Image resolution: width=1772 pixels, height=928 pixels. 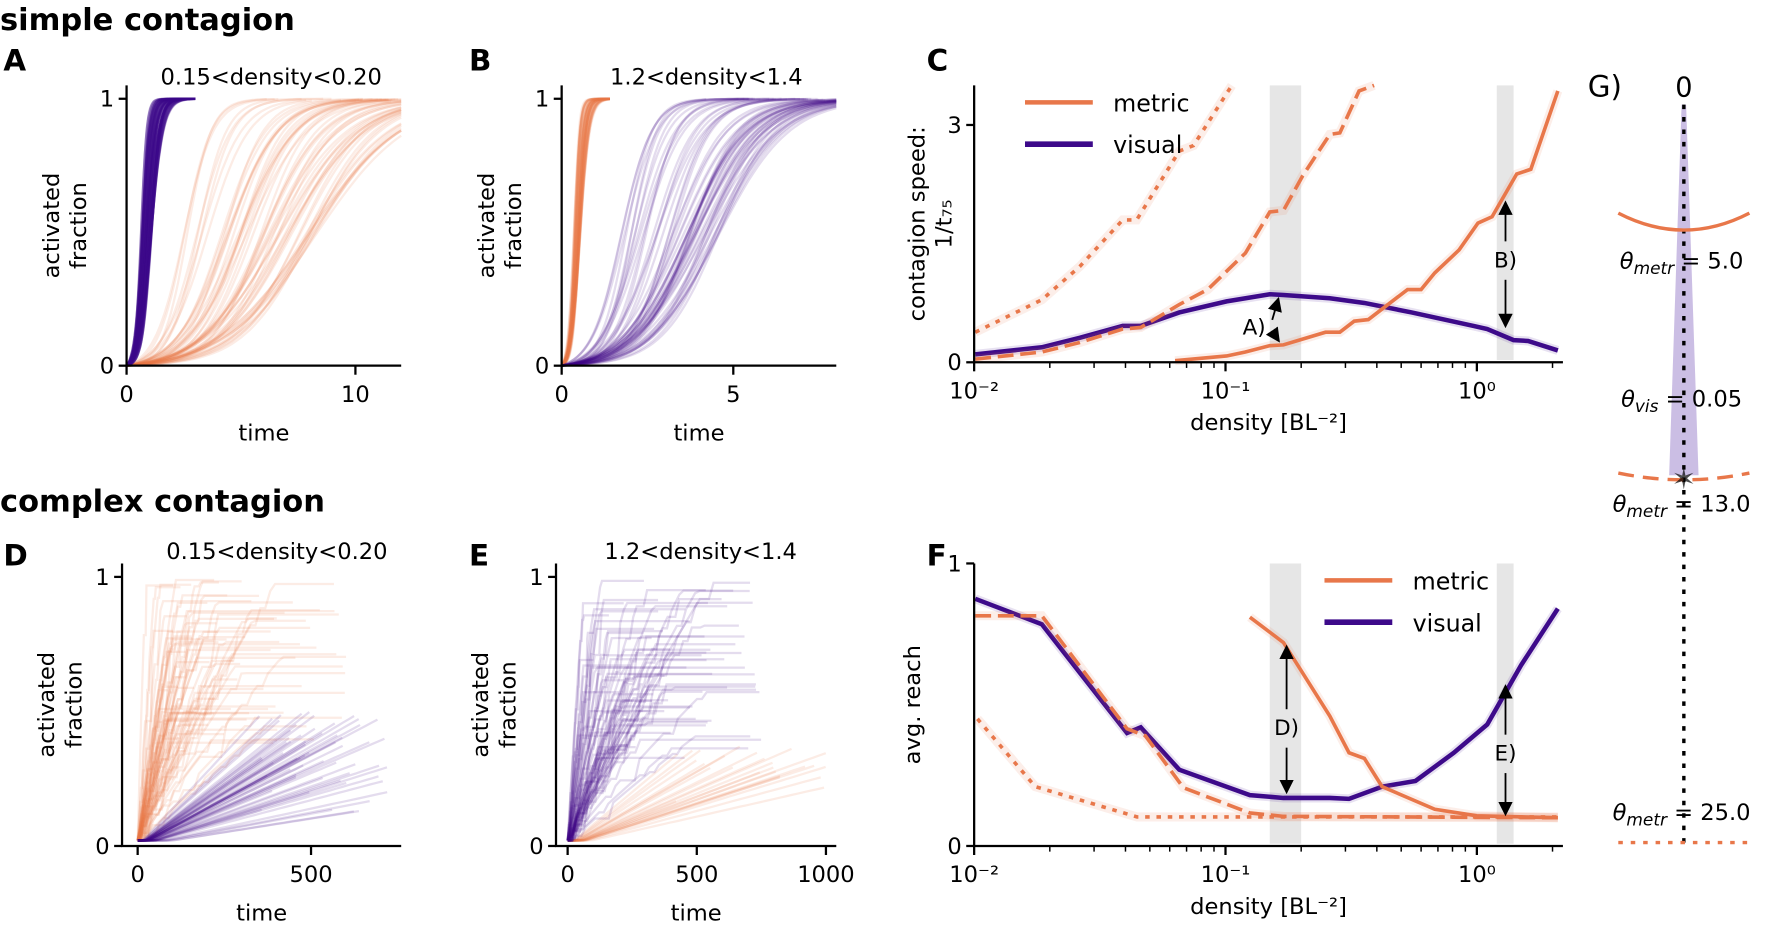 What do you see at coordinates (1684, 221) in the screenshot?
I see `metric-threshold-5-arc` at bounding box center [1684, 221].